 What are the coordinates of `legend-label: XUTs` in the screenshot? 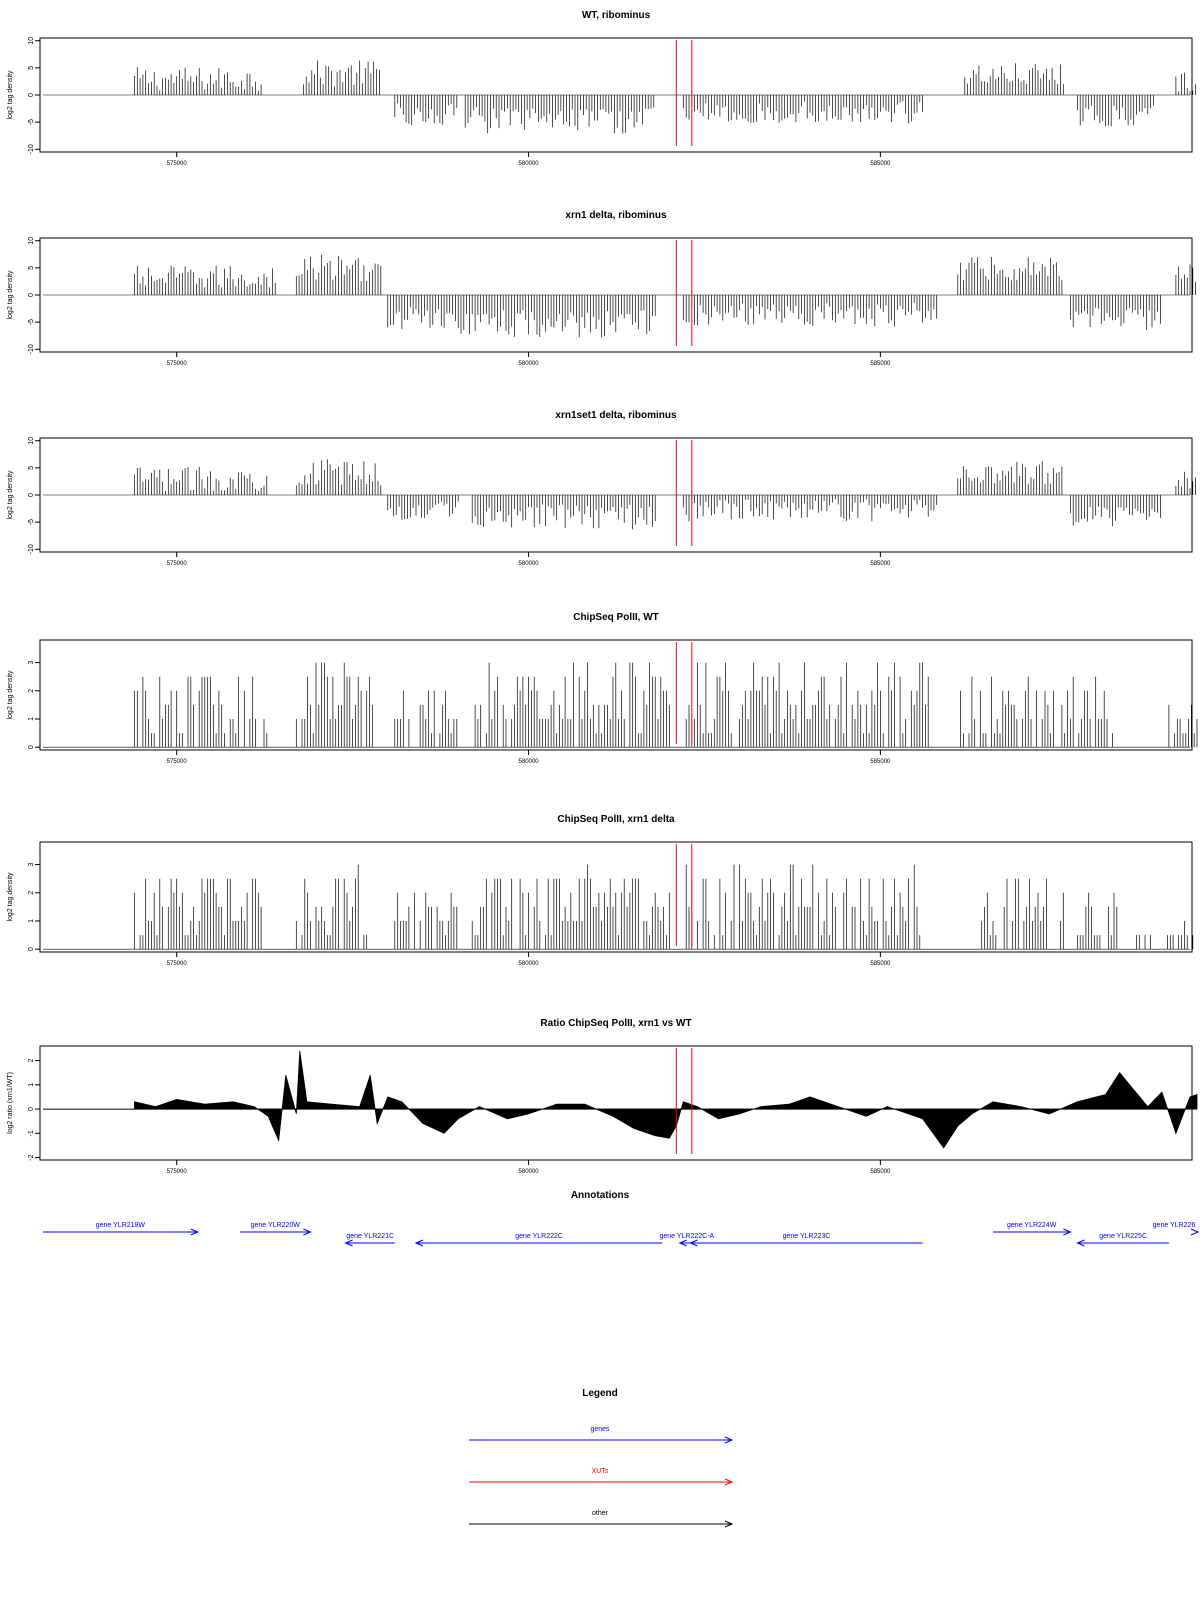 It's located at (600, 1471).